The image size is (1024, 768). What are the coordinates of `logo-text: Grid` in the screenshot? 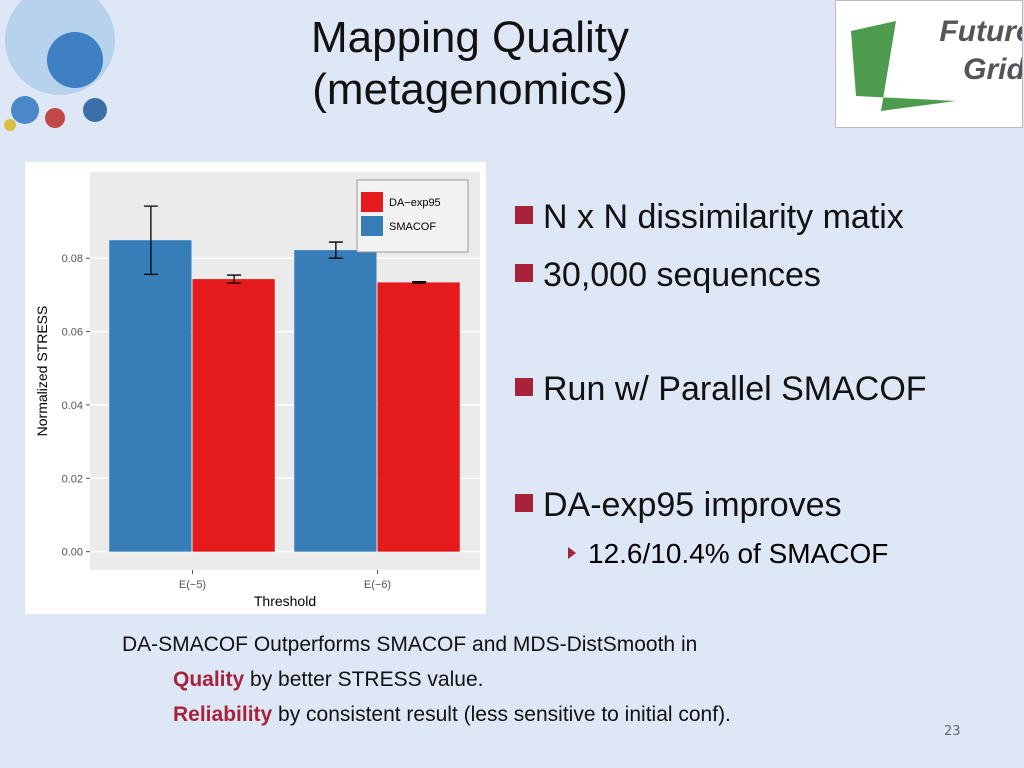 It's located at (992, 69).